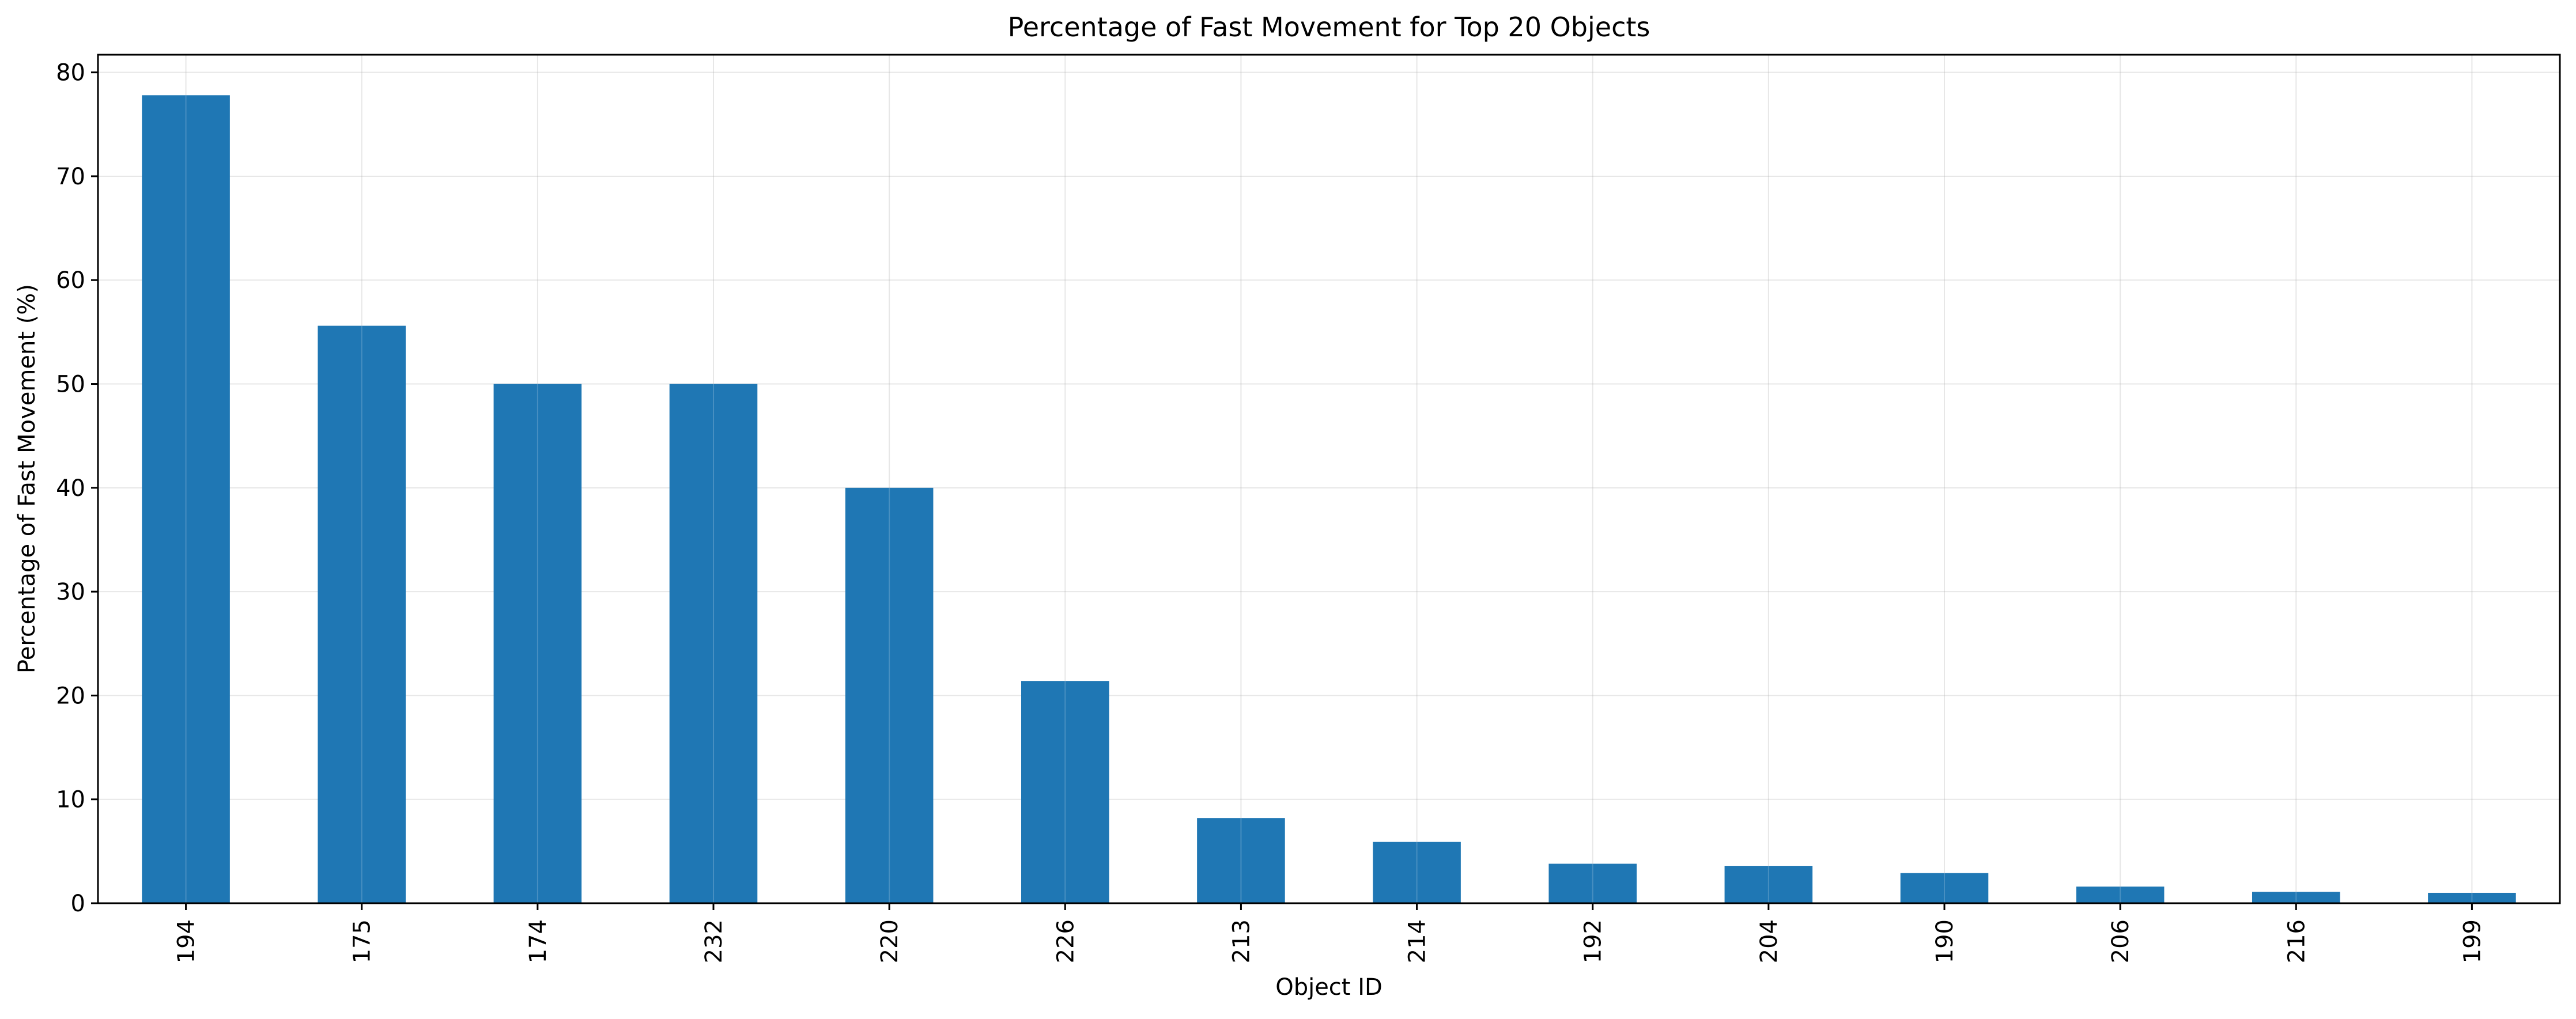  What do you see at coordinates (78, 904) in the screenshot?
I see `y-tick-label: 0` at bounding box center [78, 904].